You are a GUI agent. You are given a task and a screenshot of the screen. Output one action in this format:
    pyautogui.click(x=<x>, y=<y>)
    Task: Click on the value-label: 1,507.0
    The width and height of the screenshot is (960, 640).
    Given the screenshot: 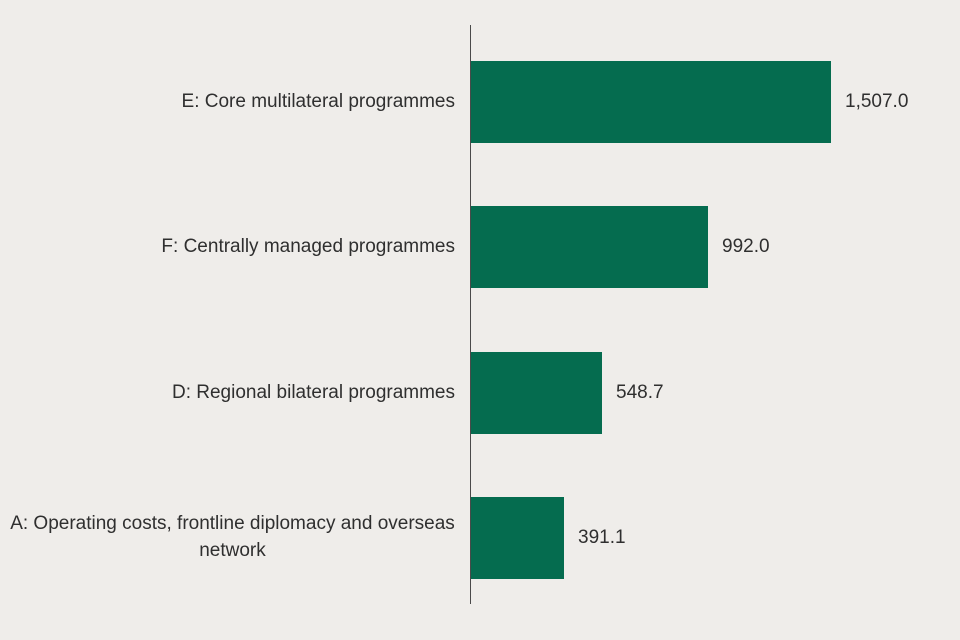 What is the action you would take?
    pyautogui.click(x=877, y=101)
    